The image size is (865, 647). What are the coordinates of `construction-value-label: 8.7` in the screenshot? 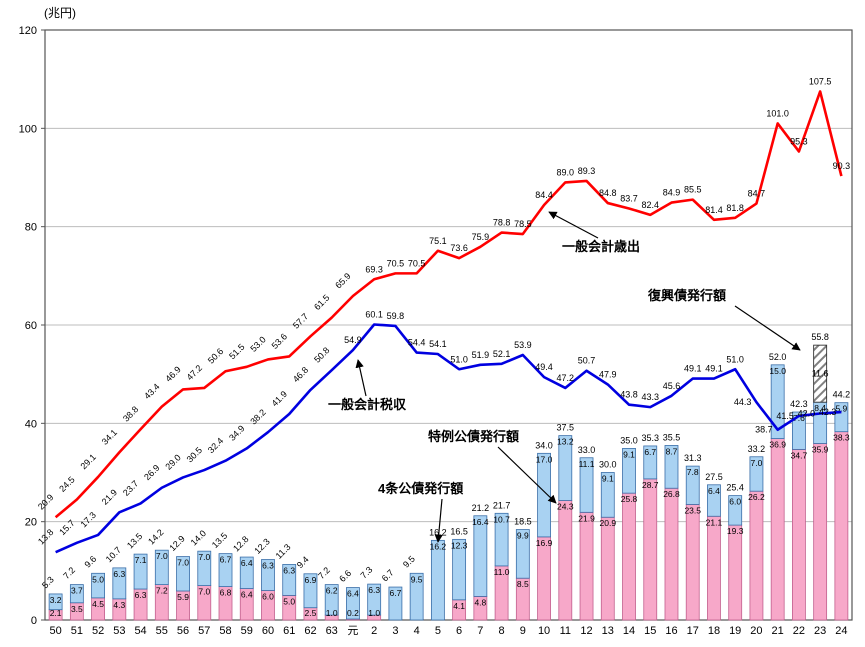 It's located at (672, 451).